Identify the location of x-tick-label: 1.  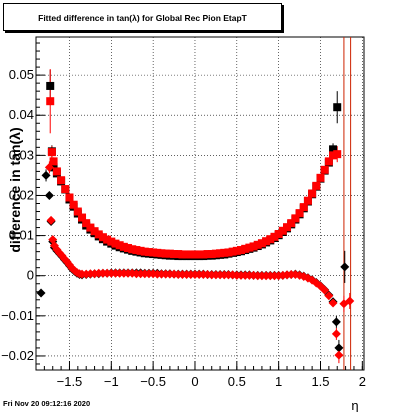
(278, 381).